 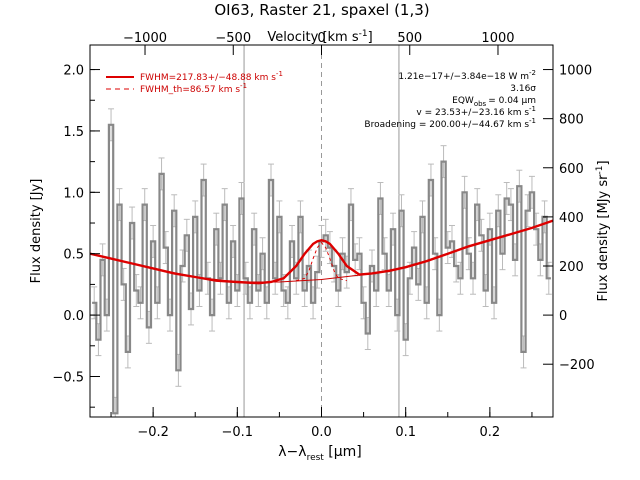 I want to click on right-tick-label: 200, so click(x=571, y=267).